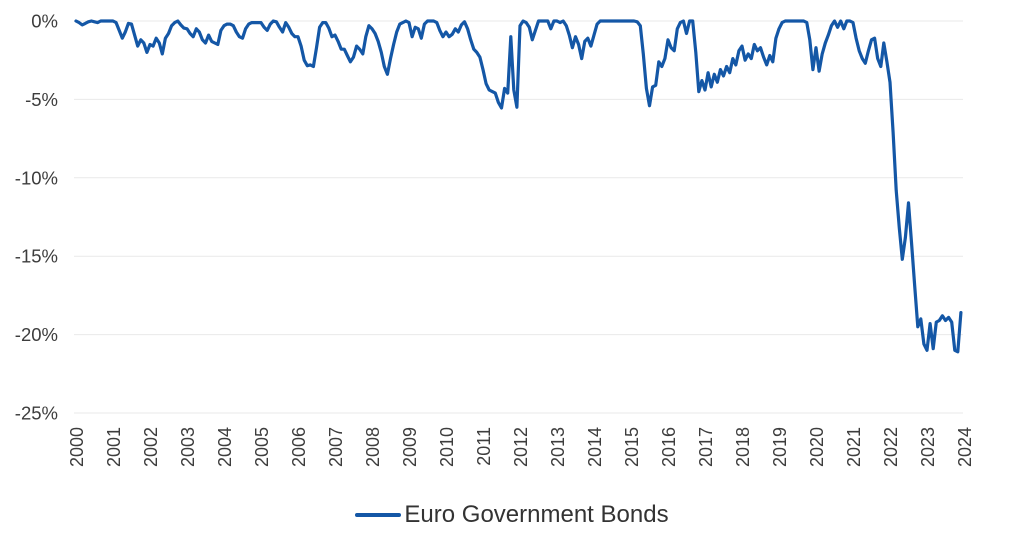 This screenshot has height=544, width=1024. I want to click on y-tick-label: -15%, so click(36, 256).